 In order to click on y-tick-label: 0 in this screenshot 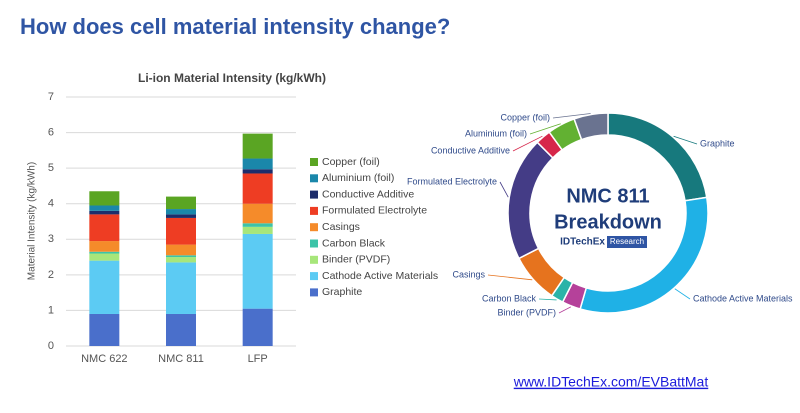, I will do `click(51, 346)`.